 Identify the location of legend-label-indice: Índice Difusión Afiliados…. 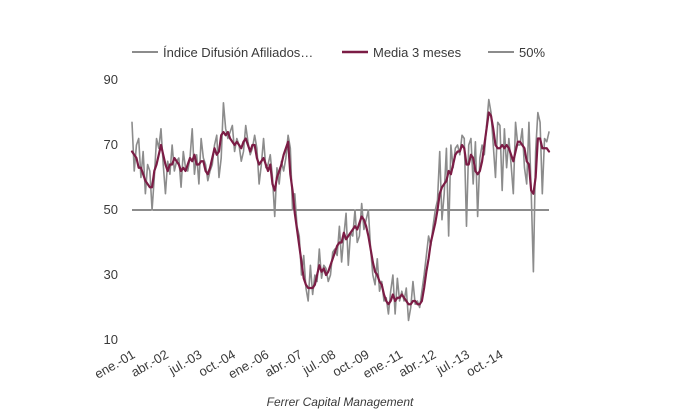
(238, 52).